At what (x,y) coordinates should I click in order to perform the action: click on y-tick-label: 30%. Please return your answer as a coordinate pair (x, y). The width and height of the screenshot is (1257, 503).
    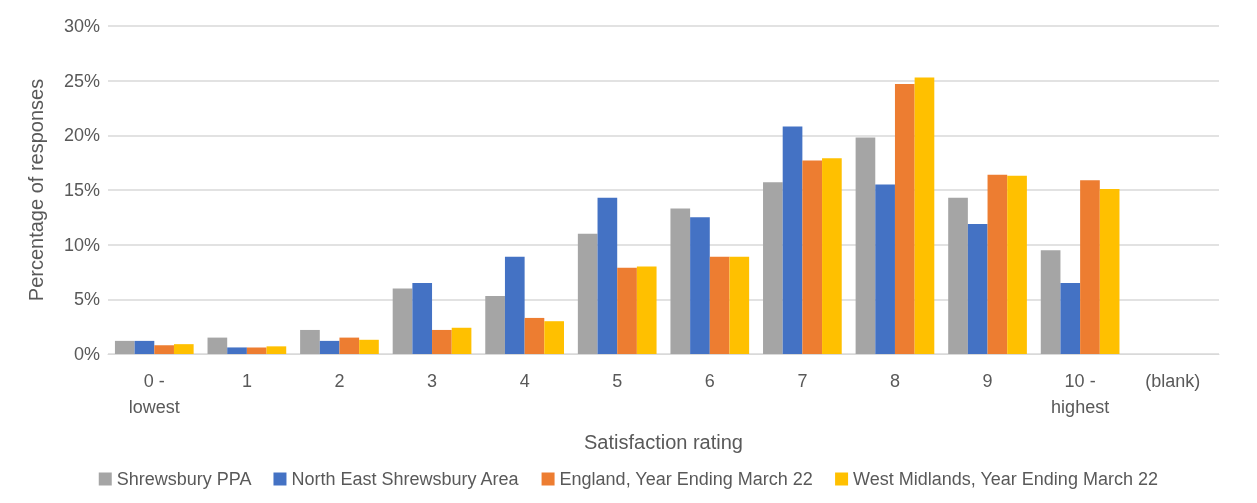
    Looking at the image, I should click on (81, 26).